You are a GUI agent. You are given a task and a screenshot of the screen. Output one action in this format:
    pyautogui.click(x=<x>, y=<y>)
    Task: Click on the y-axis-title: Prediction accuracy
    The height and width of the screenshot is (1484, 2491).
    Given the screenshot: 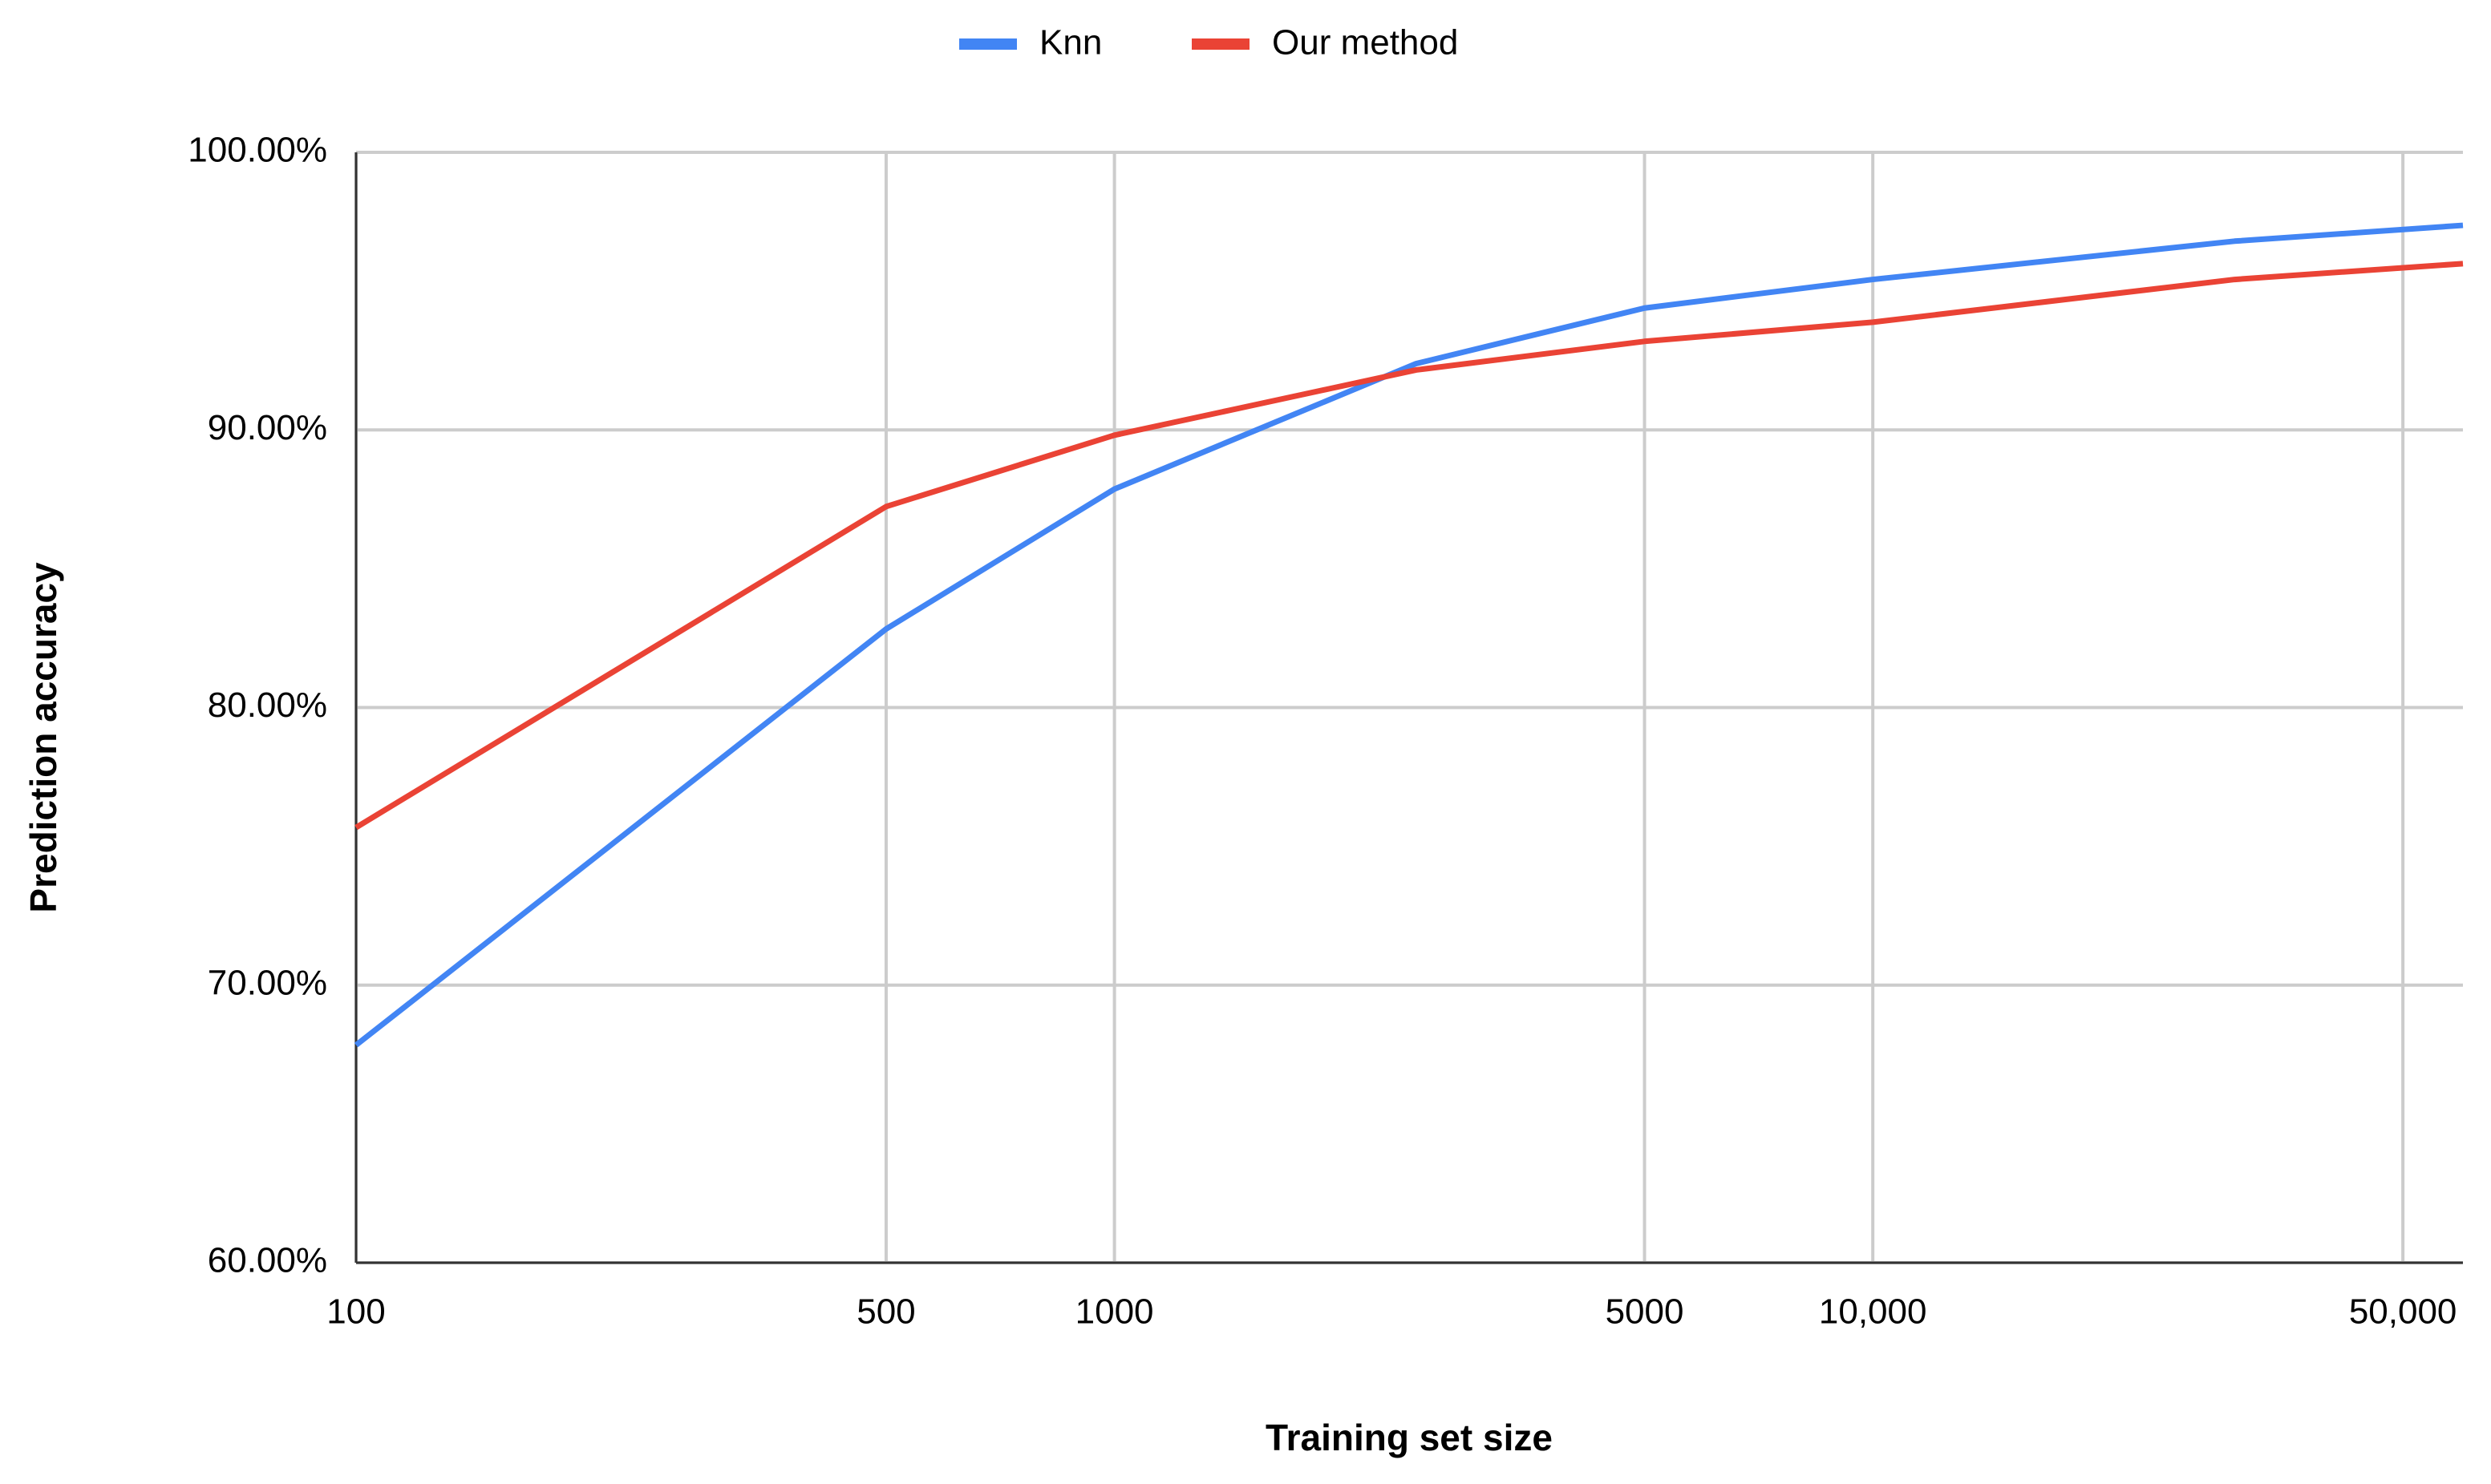 What is the action you would take?
    pyautogui.click(x=43, y=737)
    